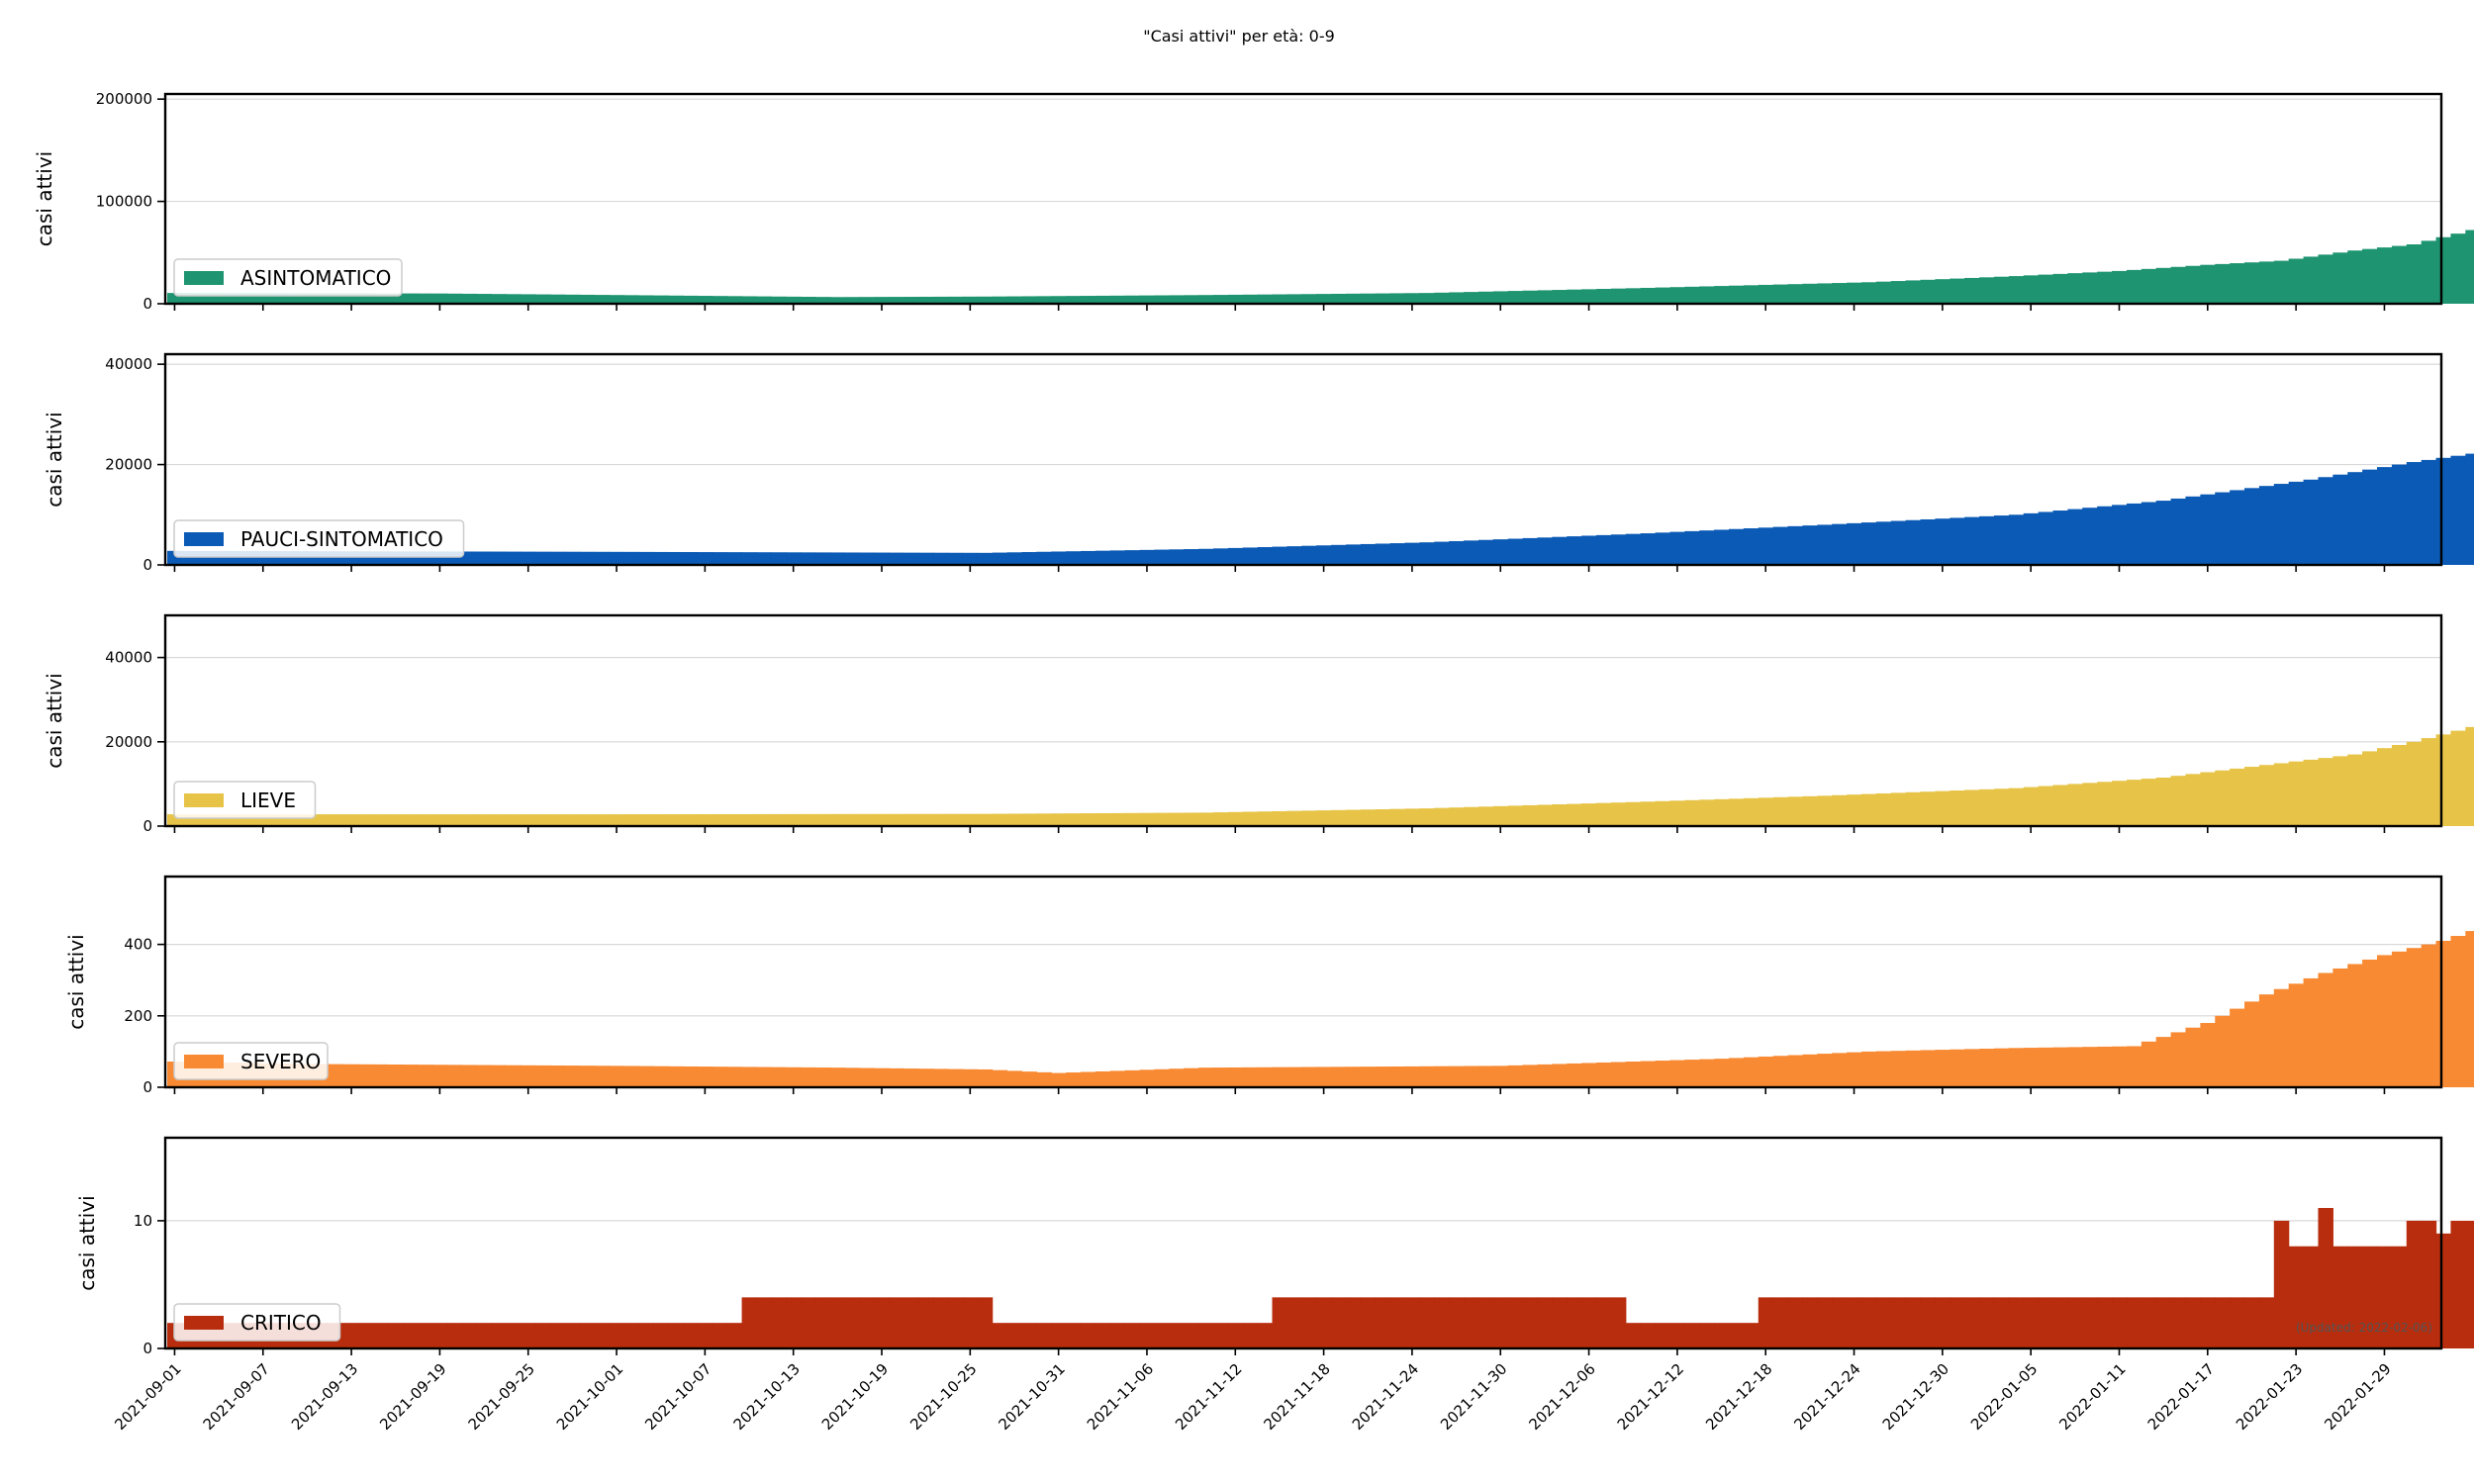  What do you see at coordinates (342, 539) in the screenshot?
I see `legend-label: PAUCI-SINTOMATICO` at bounding box center [342, 539].